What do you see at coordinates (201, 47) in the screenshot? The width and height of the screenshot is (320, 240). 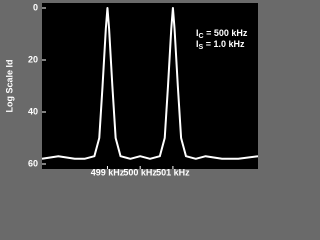 I see `annotation-sub: S` at bounding box center [201, 47].